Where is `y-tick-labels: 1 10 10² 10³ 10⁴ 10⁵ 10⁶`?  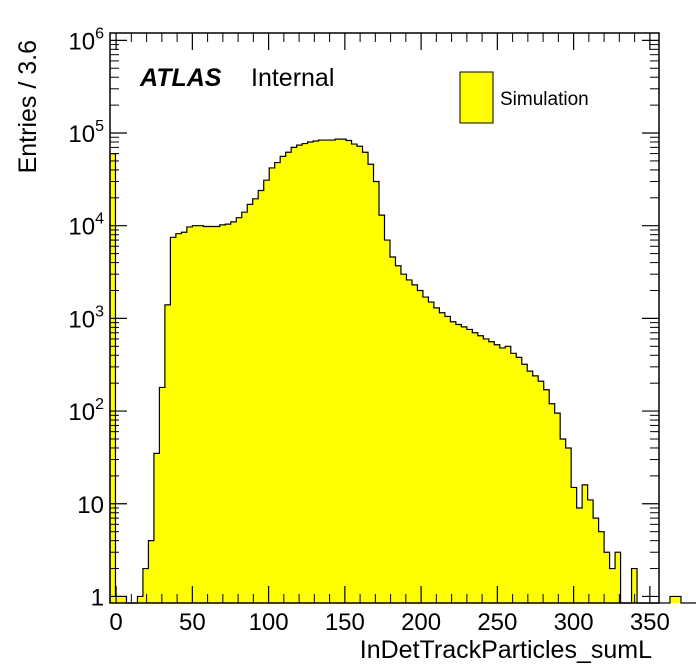
y-tick-labels: 1 10 10² 10³ 10⁴ 10⁵ 10⁶ is located at coordinates (86, 318).